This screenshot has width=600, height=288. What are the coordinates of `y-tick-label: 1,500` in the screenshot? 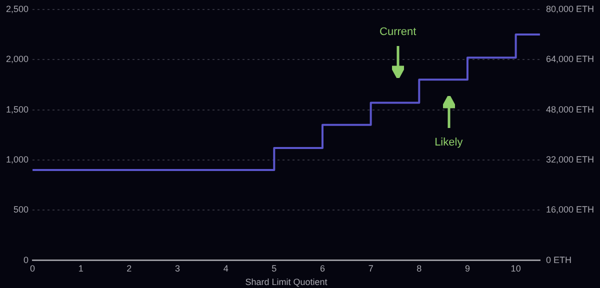 It's located at (17, 109).